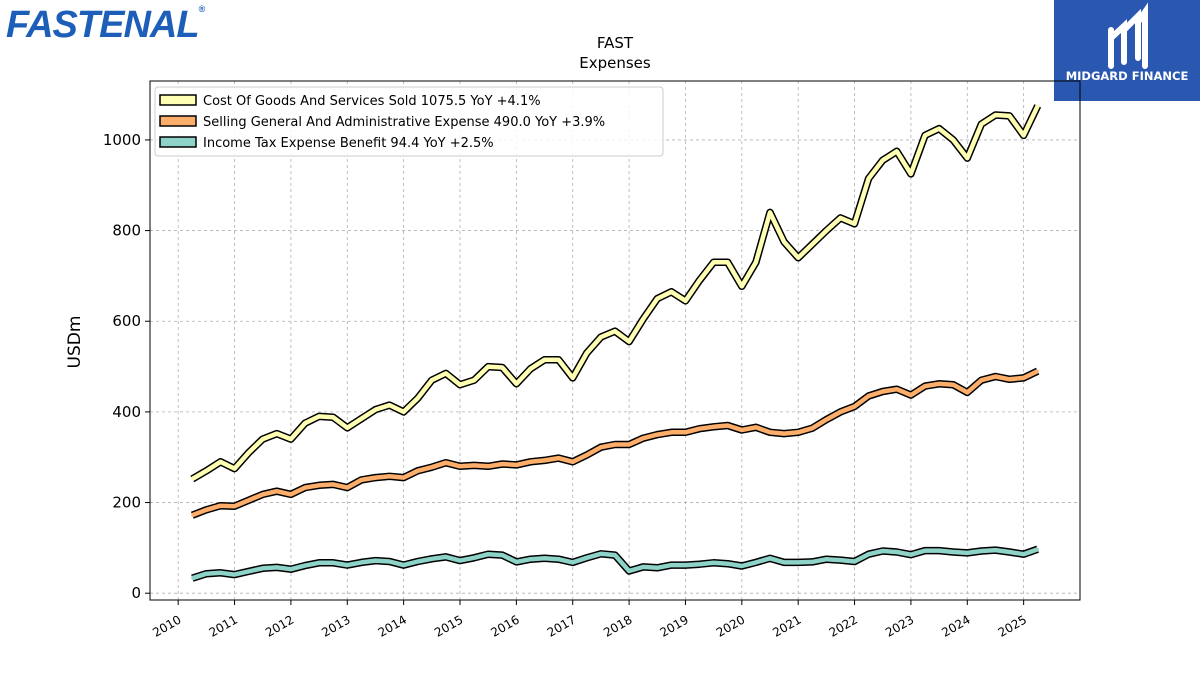 This screenshot has height=675, width=1200. Describe the element at coordinates (335, 625) in the screenshot. I see `x-tick-label: 2013` at that location.